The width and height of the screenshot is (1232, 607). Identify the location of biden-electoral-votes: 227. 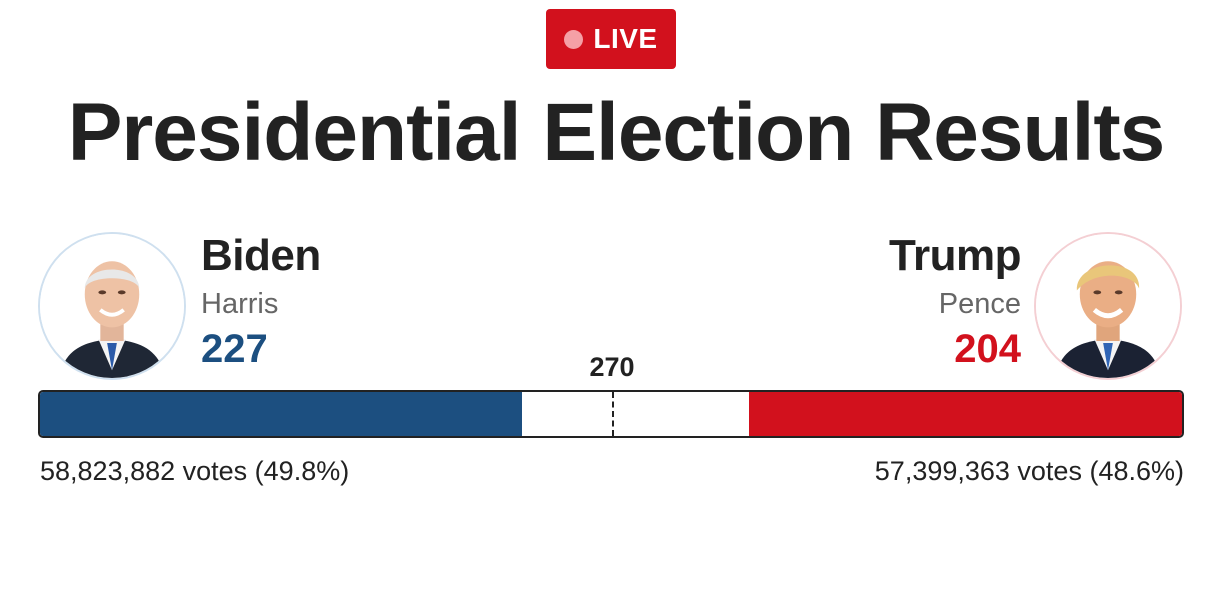
(234, 349).